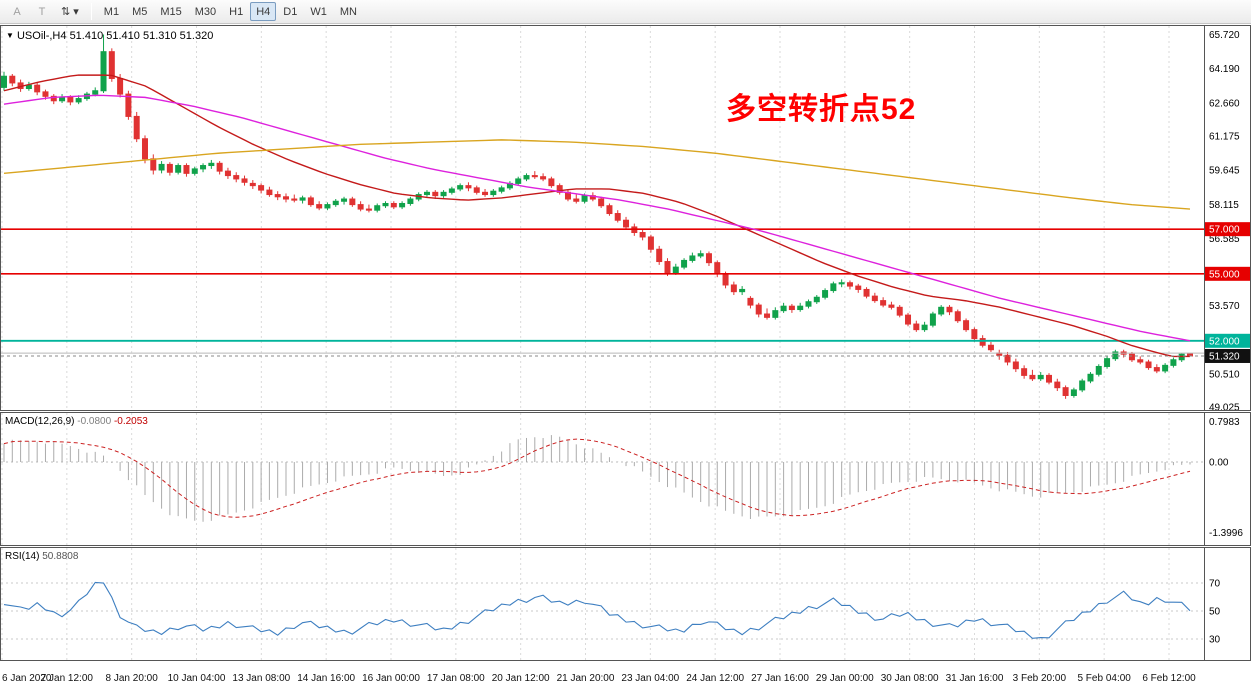  I want to click on time-axis-label: 27 Jan 16:00, so click(780, 678).